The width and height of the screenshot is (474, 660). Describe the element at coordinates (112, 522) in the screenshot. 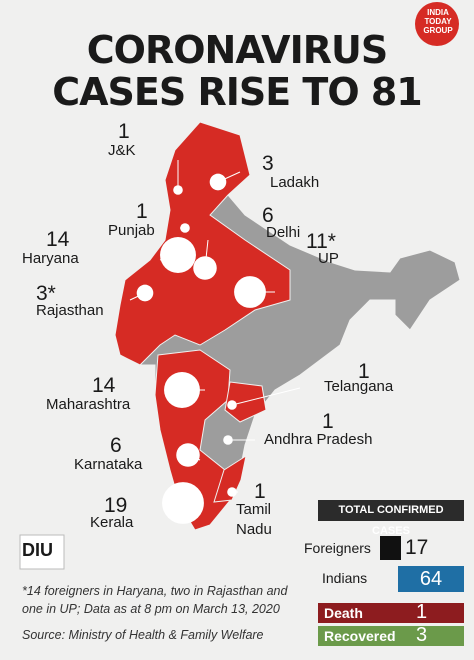

I see `state-name: Kerala` at that location.